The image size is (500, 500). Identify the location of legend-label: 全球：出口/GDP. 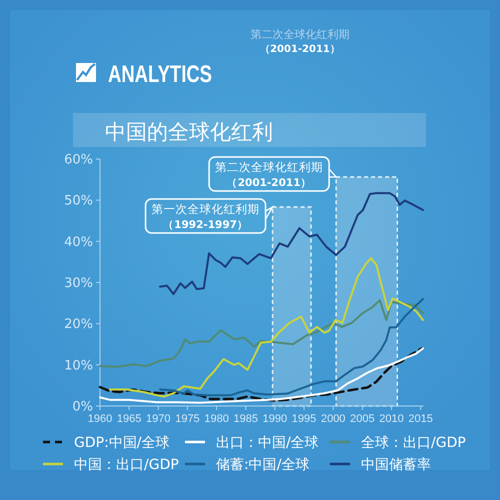
(413, 443).